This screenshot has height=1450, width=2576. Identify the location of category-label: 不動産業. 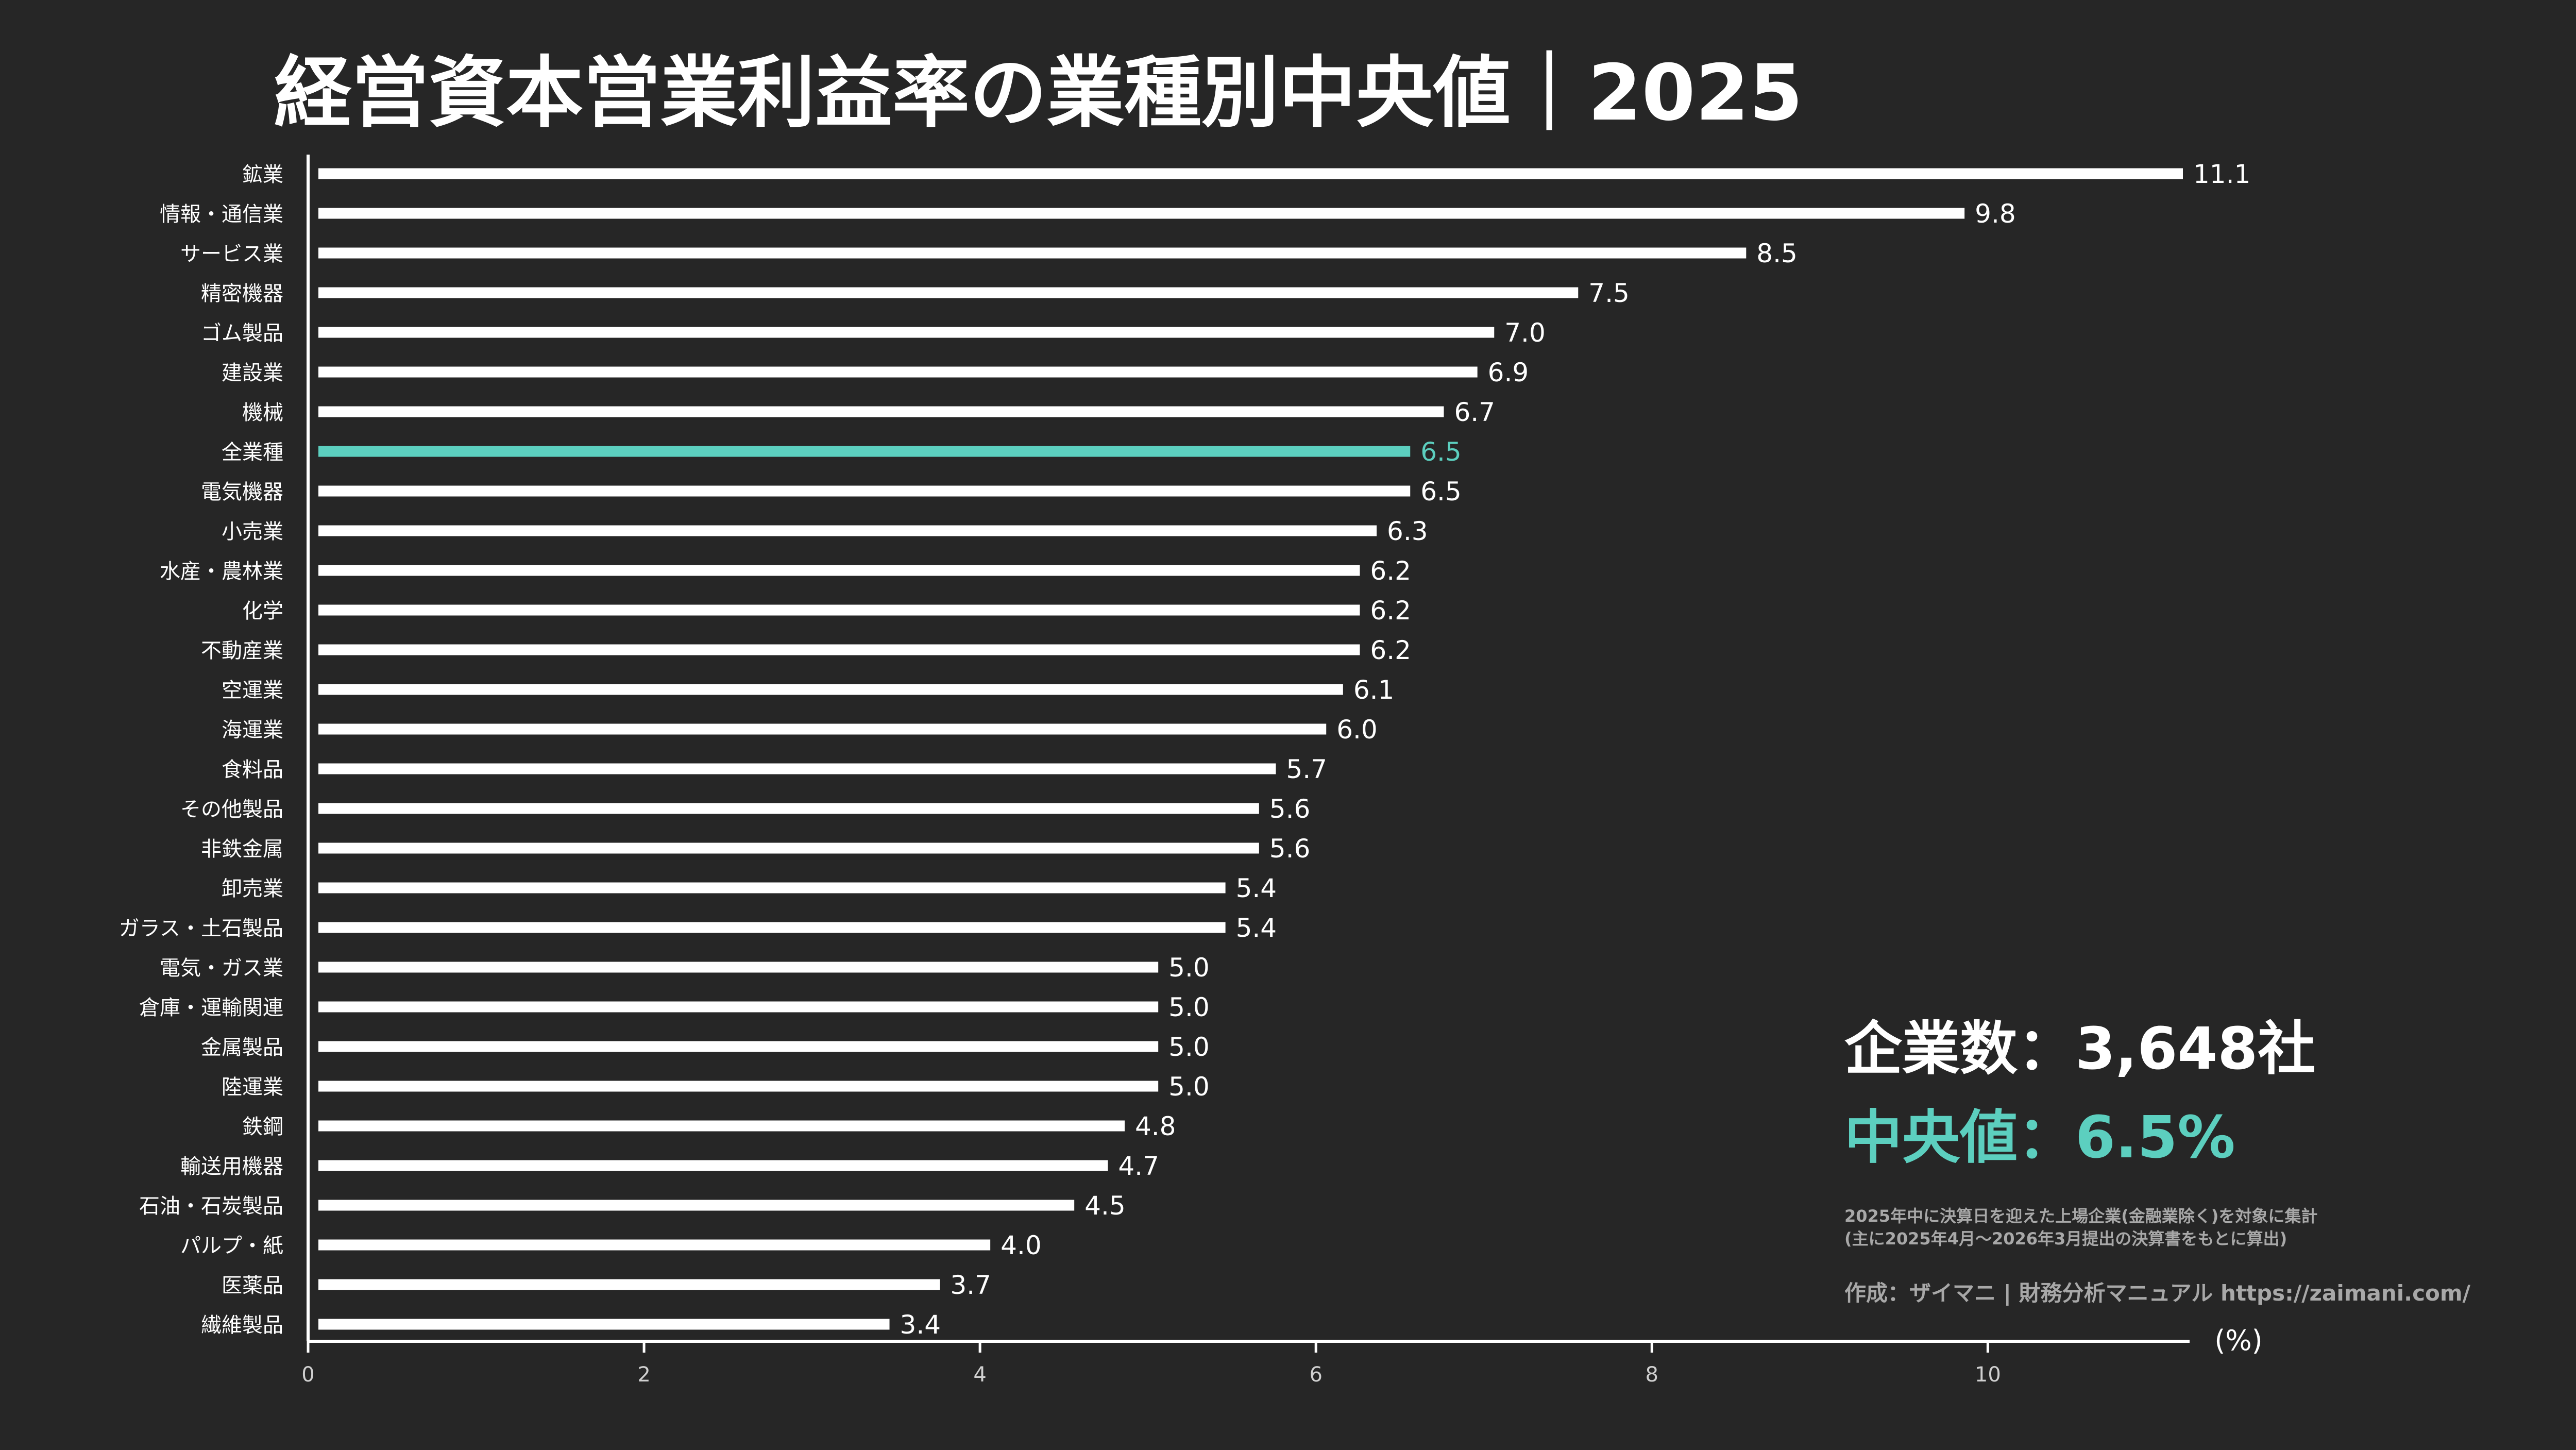
(242, 651).